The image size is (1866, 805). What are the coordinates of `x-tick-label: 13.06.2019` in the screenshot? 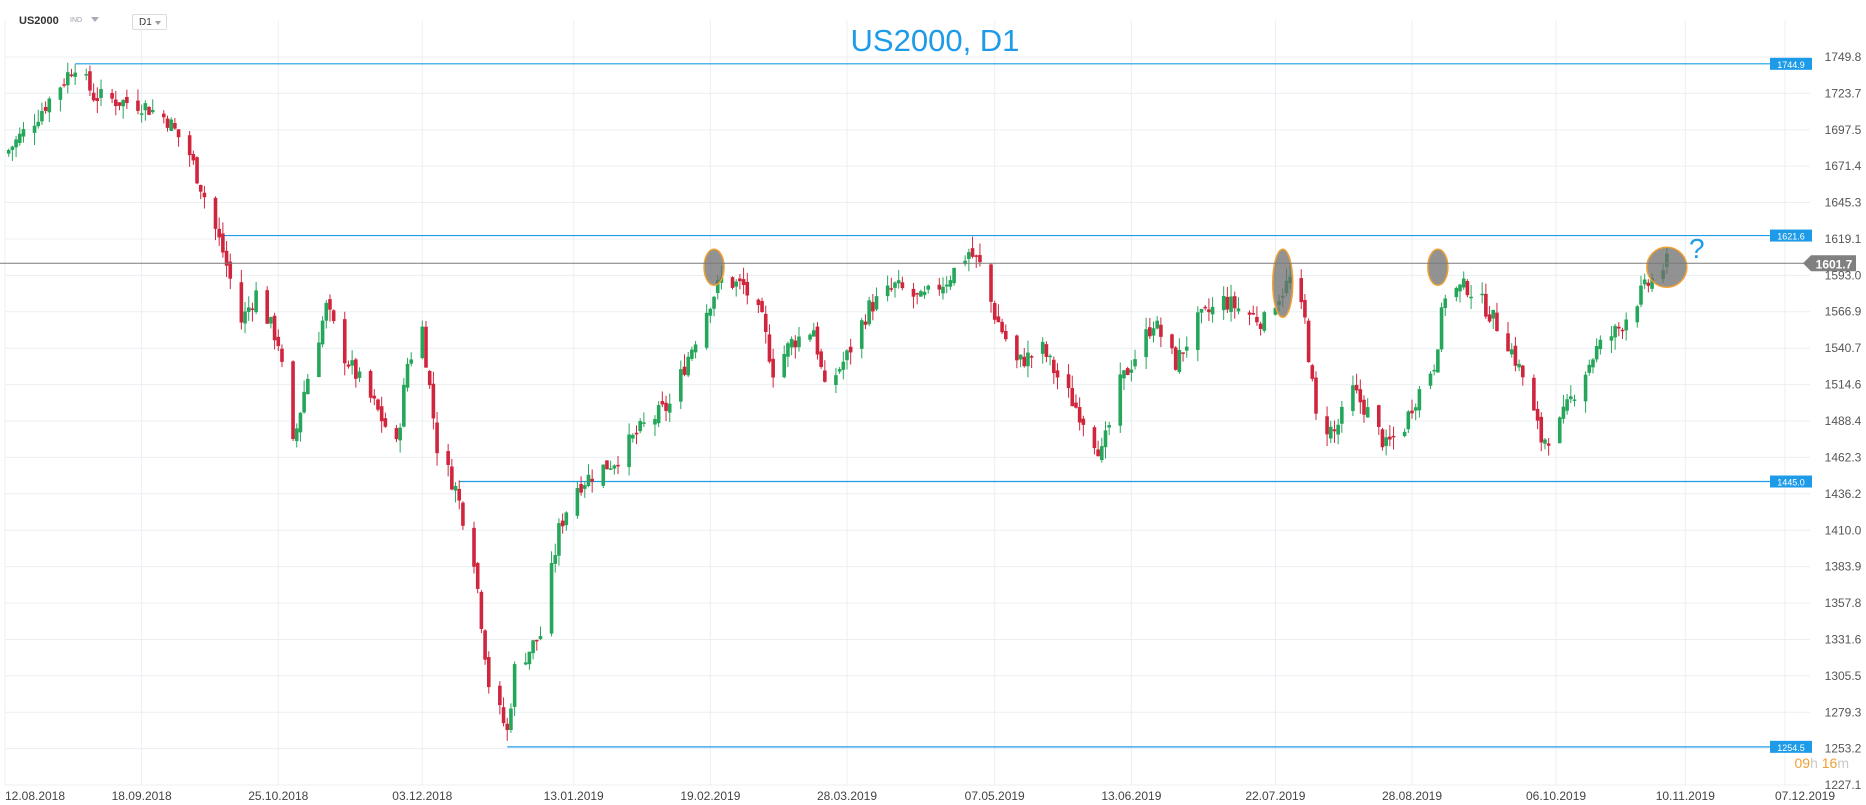 It's located at (1131, 796).